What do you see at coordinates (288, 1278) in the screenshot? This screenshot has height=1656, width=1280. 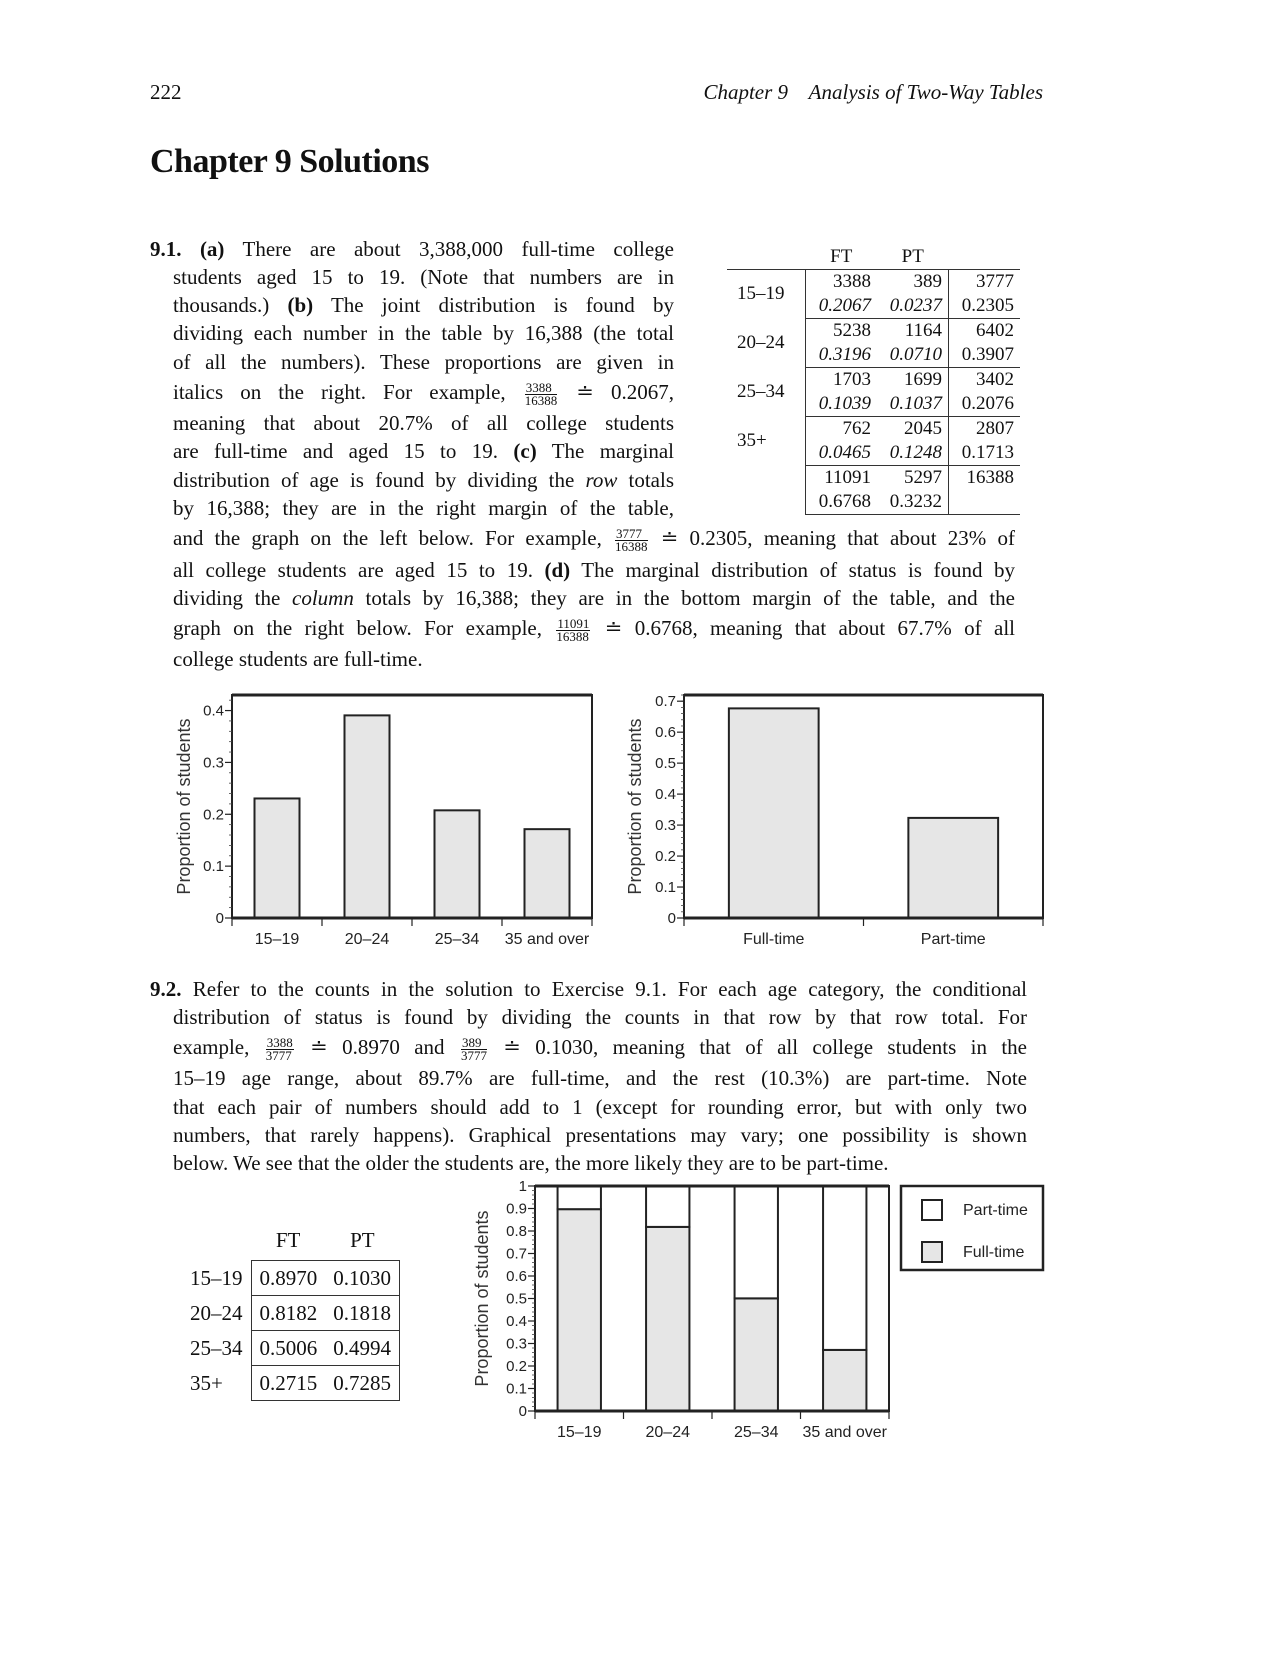 I see `proportion-cell: 0.8970` at bounding box center [288, 1278].